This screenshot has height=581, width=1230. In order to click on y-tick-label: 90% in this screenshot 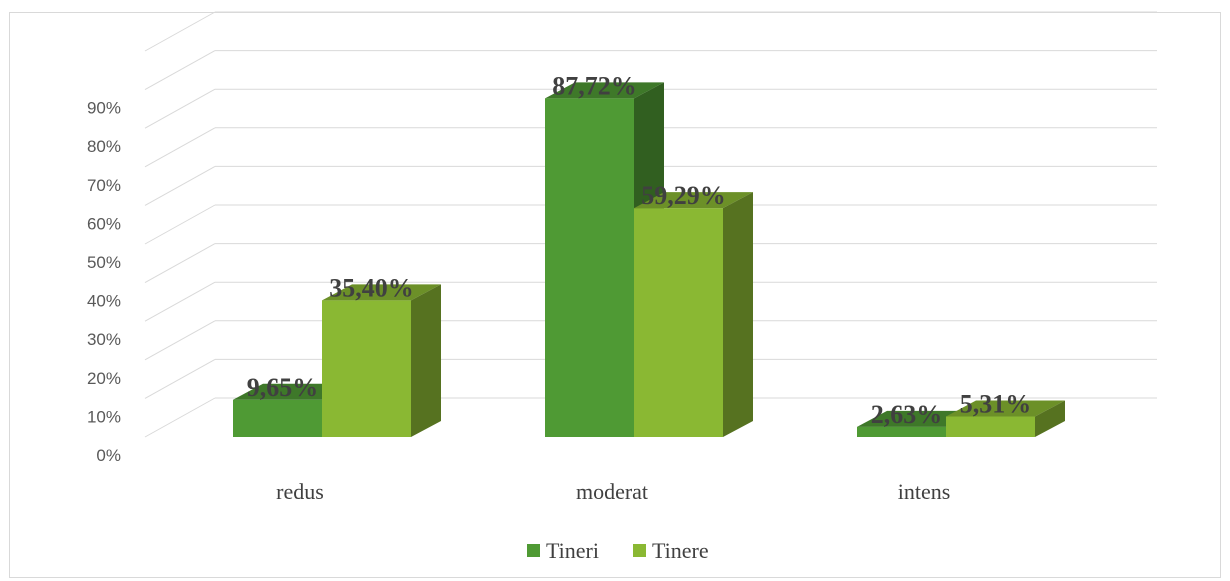, I will do `click(104, 108)`.